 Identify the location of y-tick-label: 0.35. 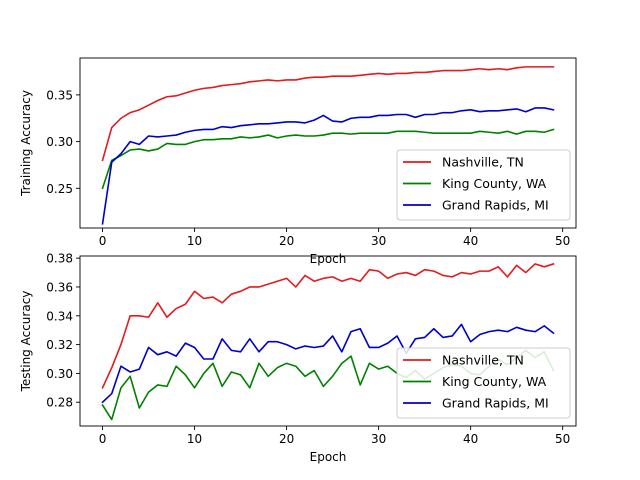
(59, 95).